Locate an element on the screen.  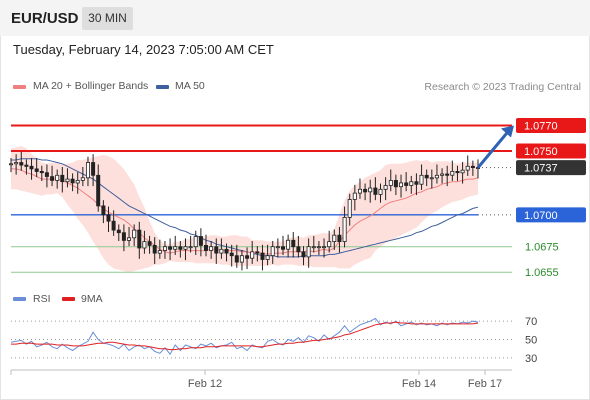
rsi-level-label: 70 is located at coordinates (531, 322).